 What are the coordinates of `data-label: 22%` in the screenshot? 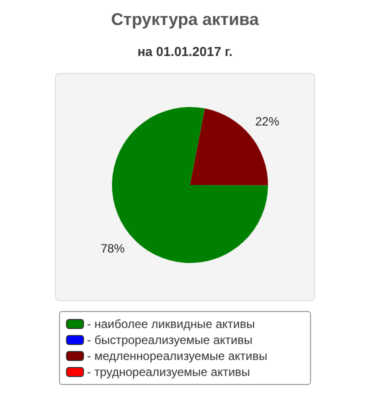 It's located at (267, 121).